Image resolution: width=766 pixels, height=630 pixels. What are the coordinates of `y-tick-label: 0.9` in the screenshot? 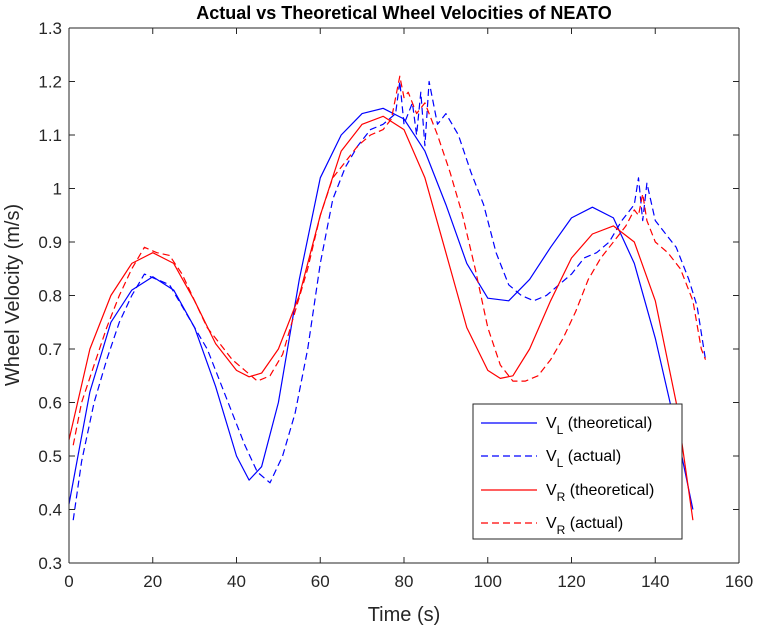 It's located at (50, 242).